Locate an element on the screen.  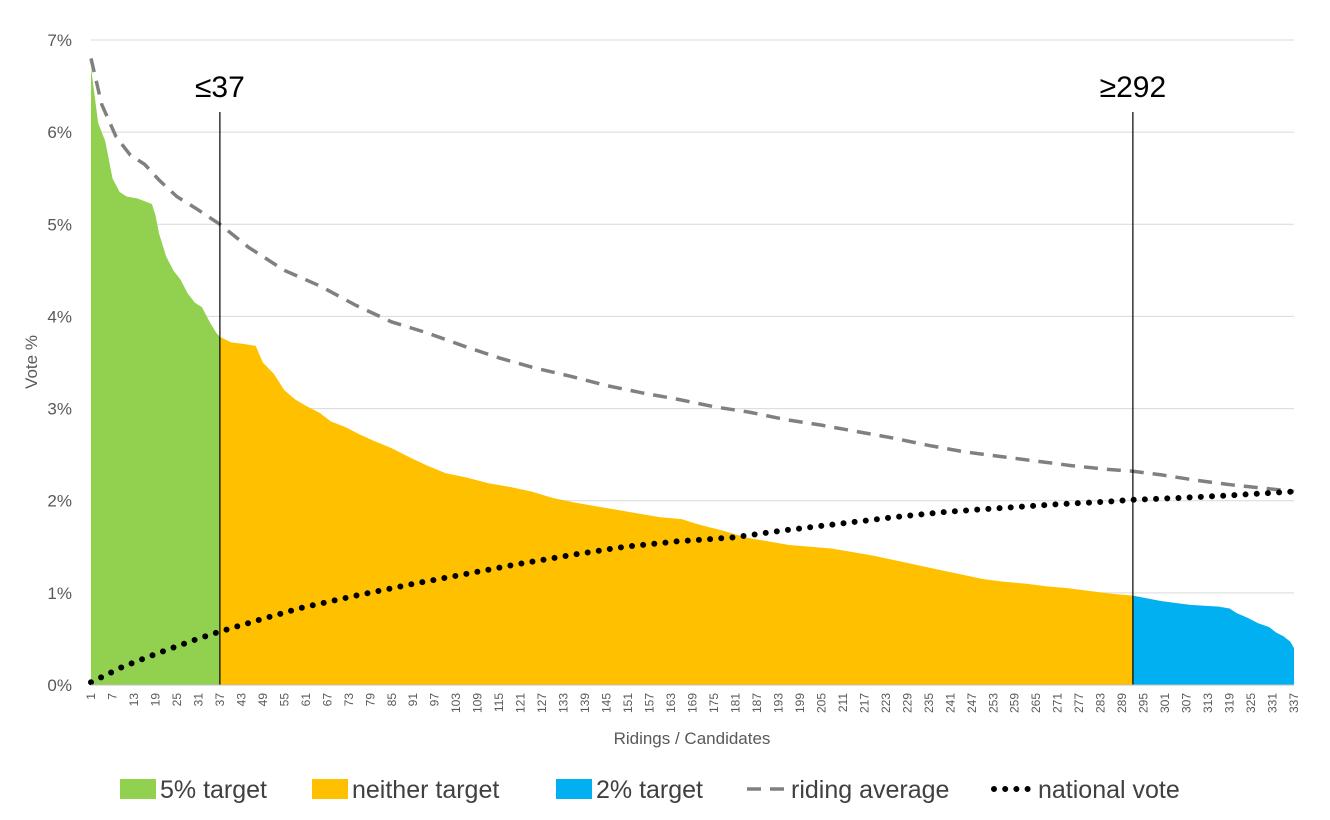
x-tick-label: 283 is located at coordinates (1101, 703).